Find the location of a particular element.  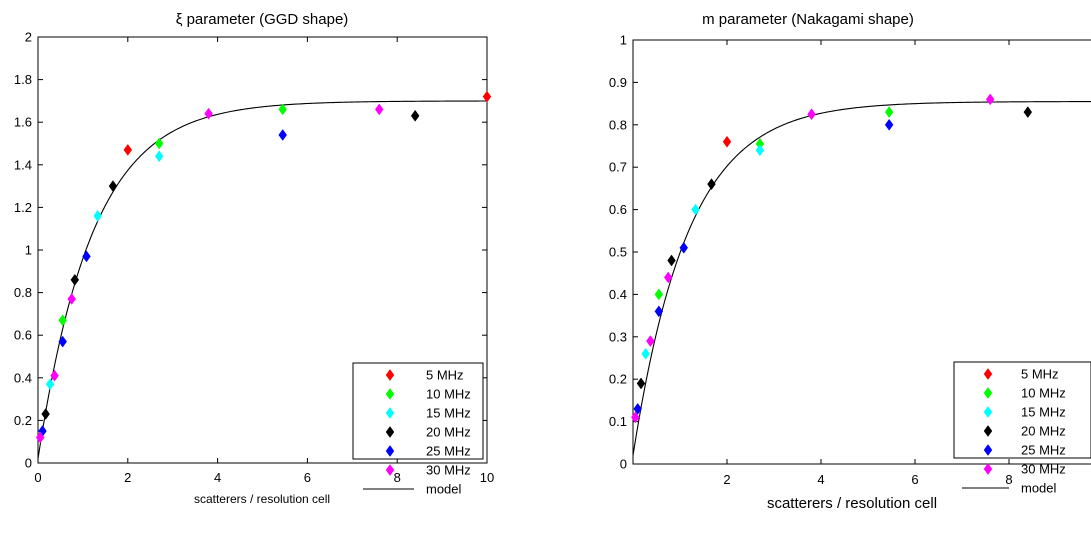

x-tick-label: 8 is located at coordinates (397, 477).